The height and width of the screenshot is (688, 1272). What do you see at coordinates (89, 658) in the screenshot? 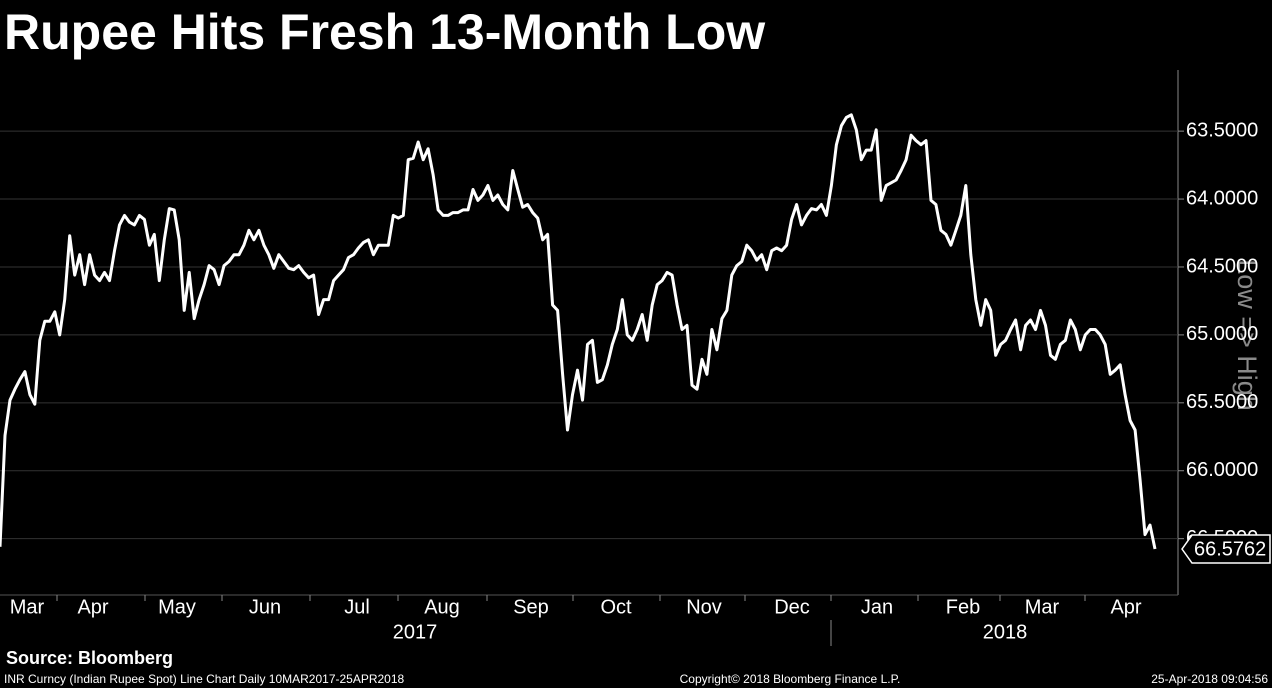
I see `source: Source: Bloomberg` at bounding box center [89, 658].